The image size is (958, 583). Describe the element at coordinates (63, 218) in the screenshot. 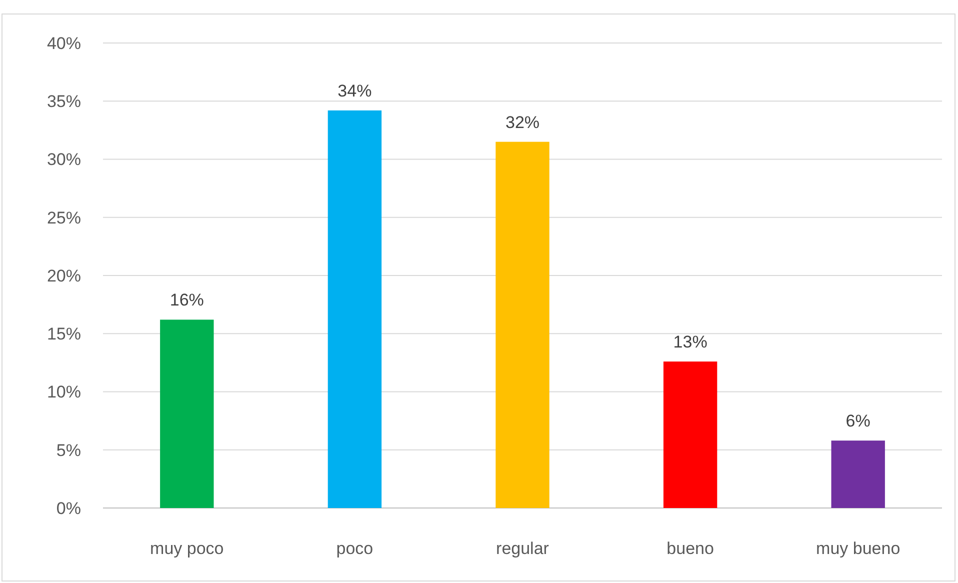

I see `y-tick-label: 25%` at that location.